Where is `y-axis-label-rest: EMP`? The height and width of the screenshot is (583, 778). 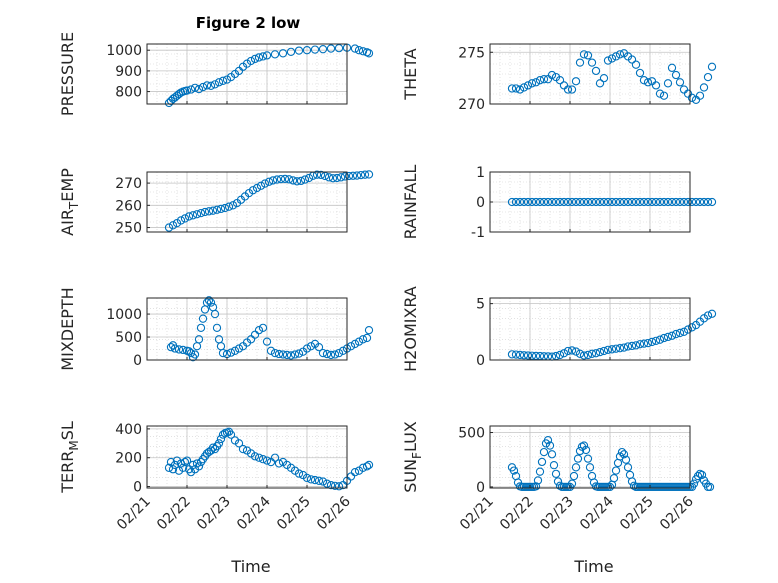 y-axis-label-rest: EMP is located at coordinates (67, 185).